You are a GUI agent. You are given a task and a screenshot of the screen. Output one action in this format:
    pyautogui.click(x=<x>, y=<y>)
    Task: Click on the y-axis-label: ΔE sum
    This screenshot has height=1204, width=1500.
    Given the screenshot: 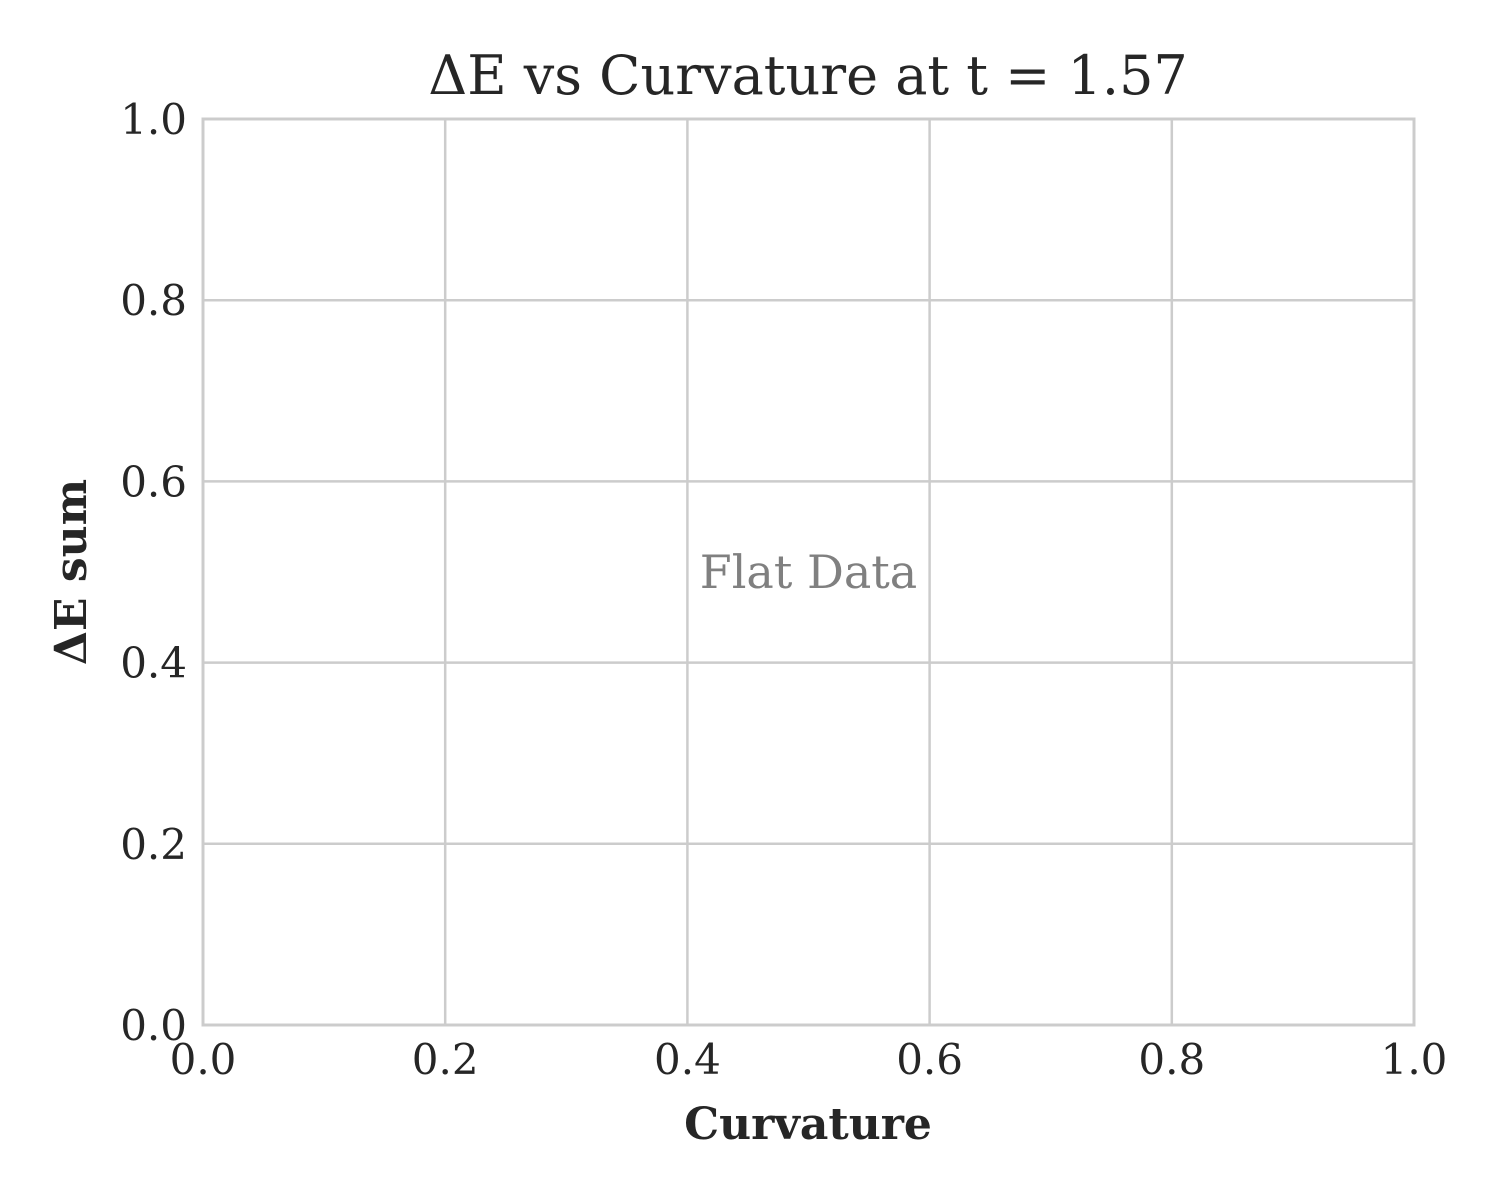 What is the action you would take?
    pyautogui.click(x=71, y=572)
    